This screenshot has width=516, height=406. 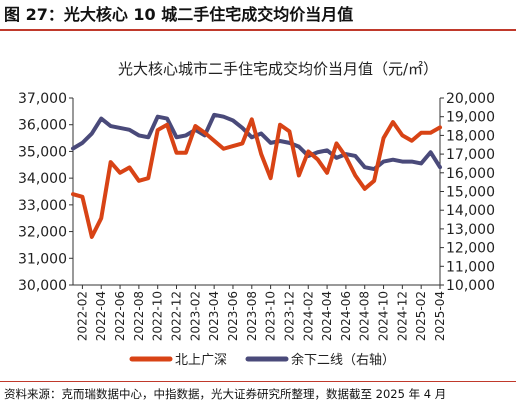 I want to click on right-axis-tick-label: 10,000, so click(x=470, y=286).